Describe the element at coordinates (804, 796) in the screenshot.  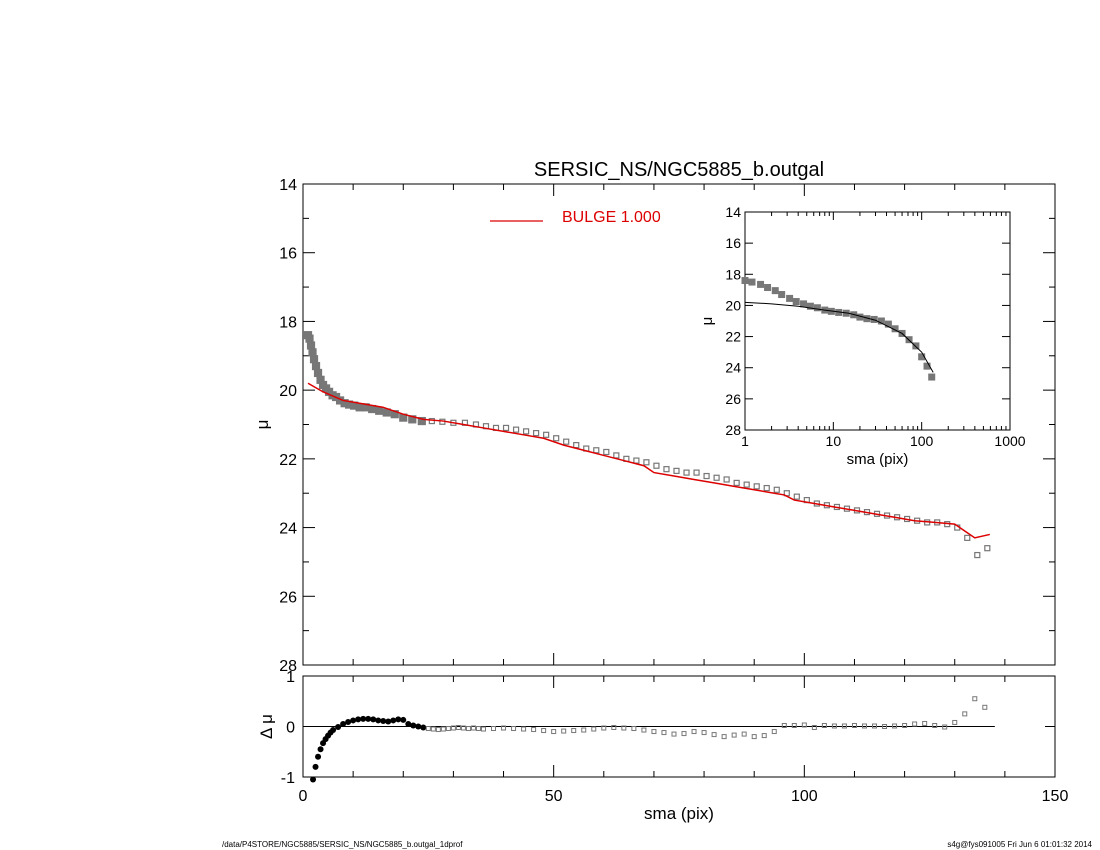
I see `residual-xtick-label: 100` at that location.